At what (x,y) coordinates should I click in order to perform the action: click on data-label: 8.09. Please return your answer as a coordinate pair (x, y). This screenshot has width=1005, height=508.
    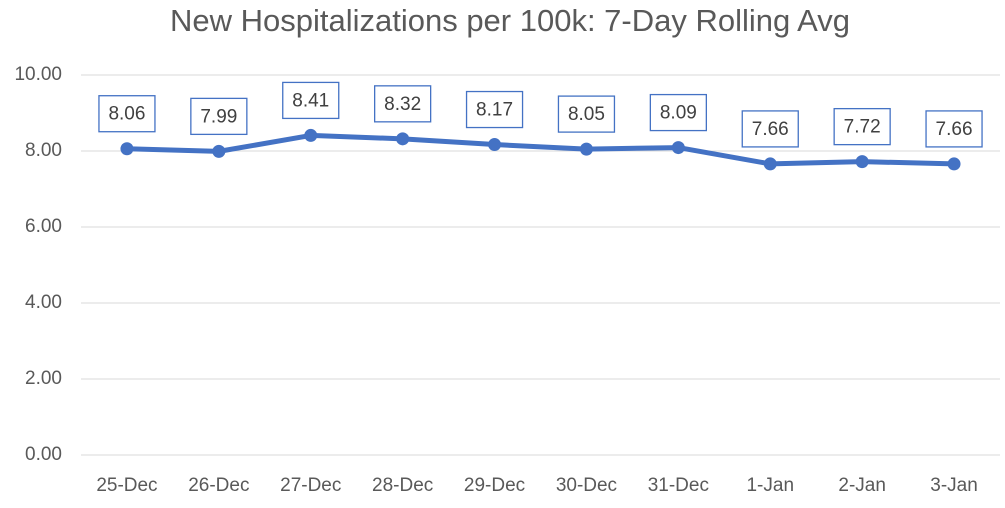
    Looking at the image, I should click on (678, 113).